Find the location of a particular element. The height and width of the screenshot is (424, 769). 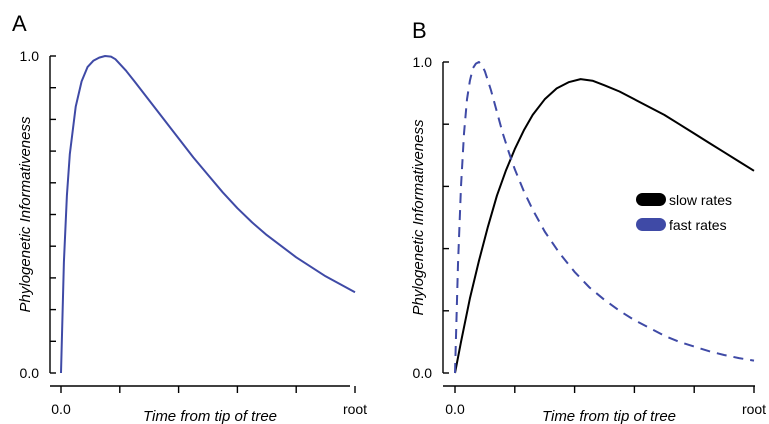

panel-label: A is located at coordinates (19, 23).